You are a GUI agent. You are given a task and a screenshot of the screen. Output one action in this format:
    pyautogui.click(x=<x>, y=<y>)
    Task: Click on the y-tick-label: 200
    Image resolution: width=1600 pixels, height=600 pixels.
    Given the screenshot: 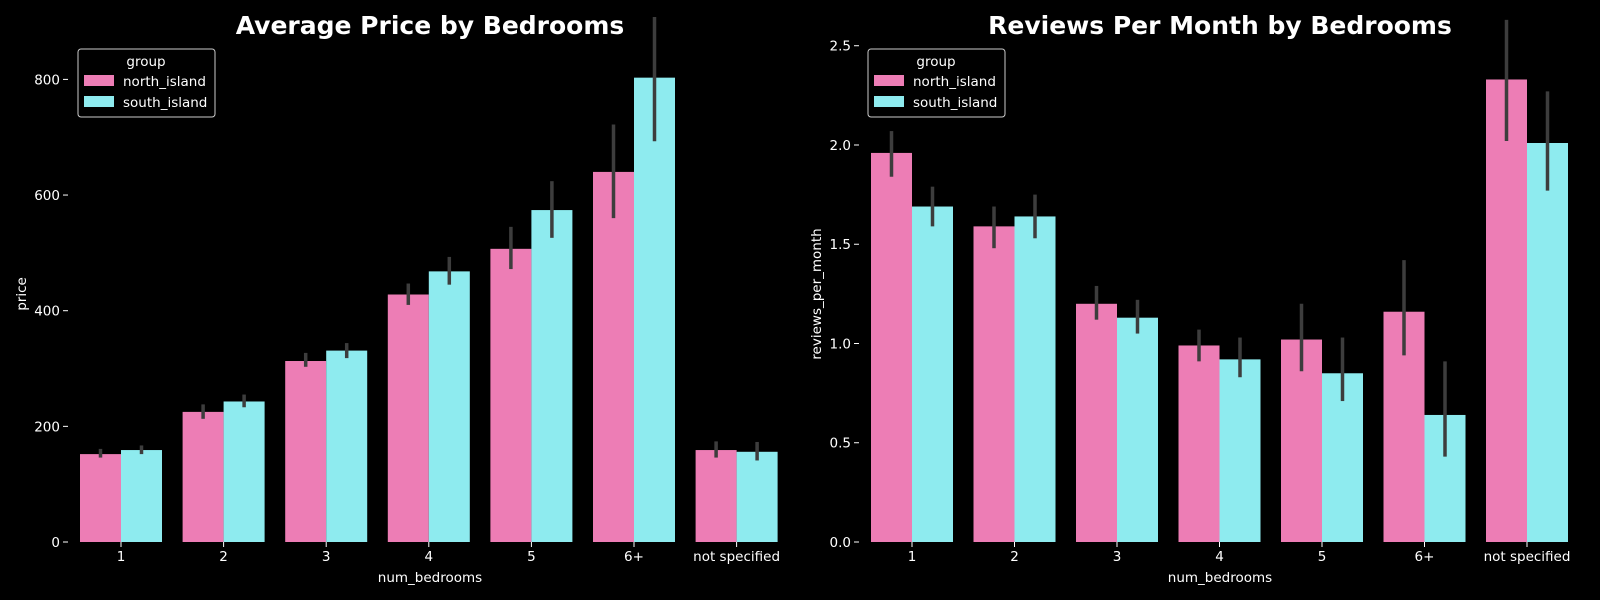 What is the action you would take?
    pyautogui.click(x=47, y=427)
    